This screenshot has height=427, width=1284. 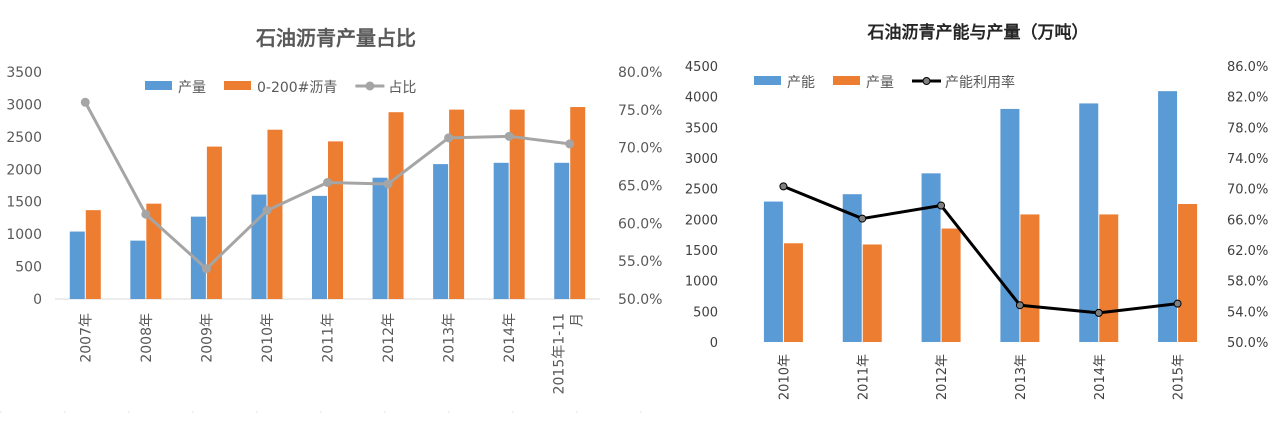 I want to click on legend-swatch-0-200#沥青, so click(x=237, y=85).